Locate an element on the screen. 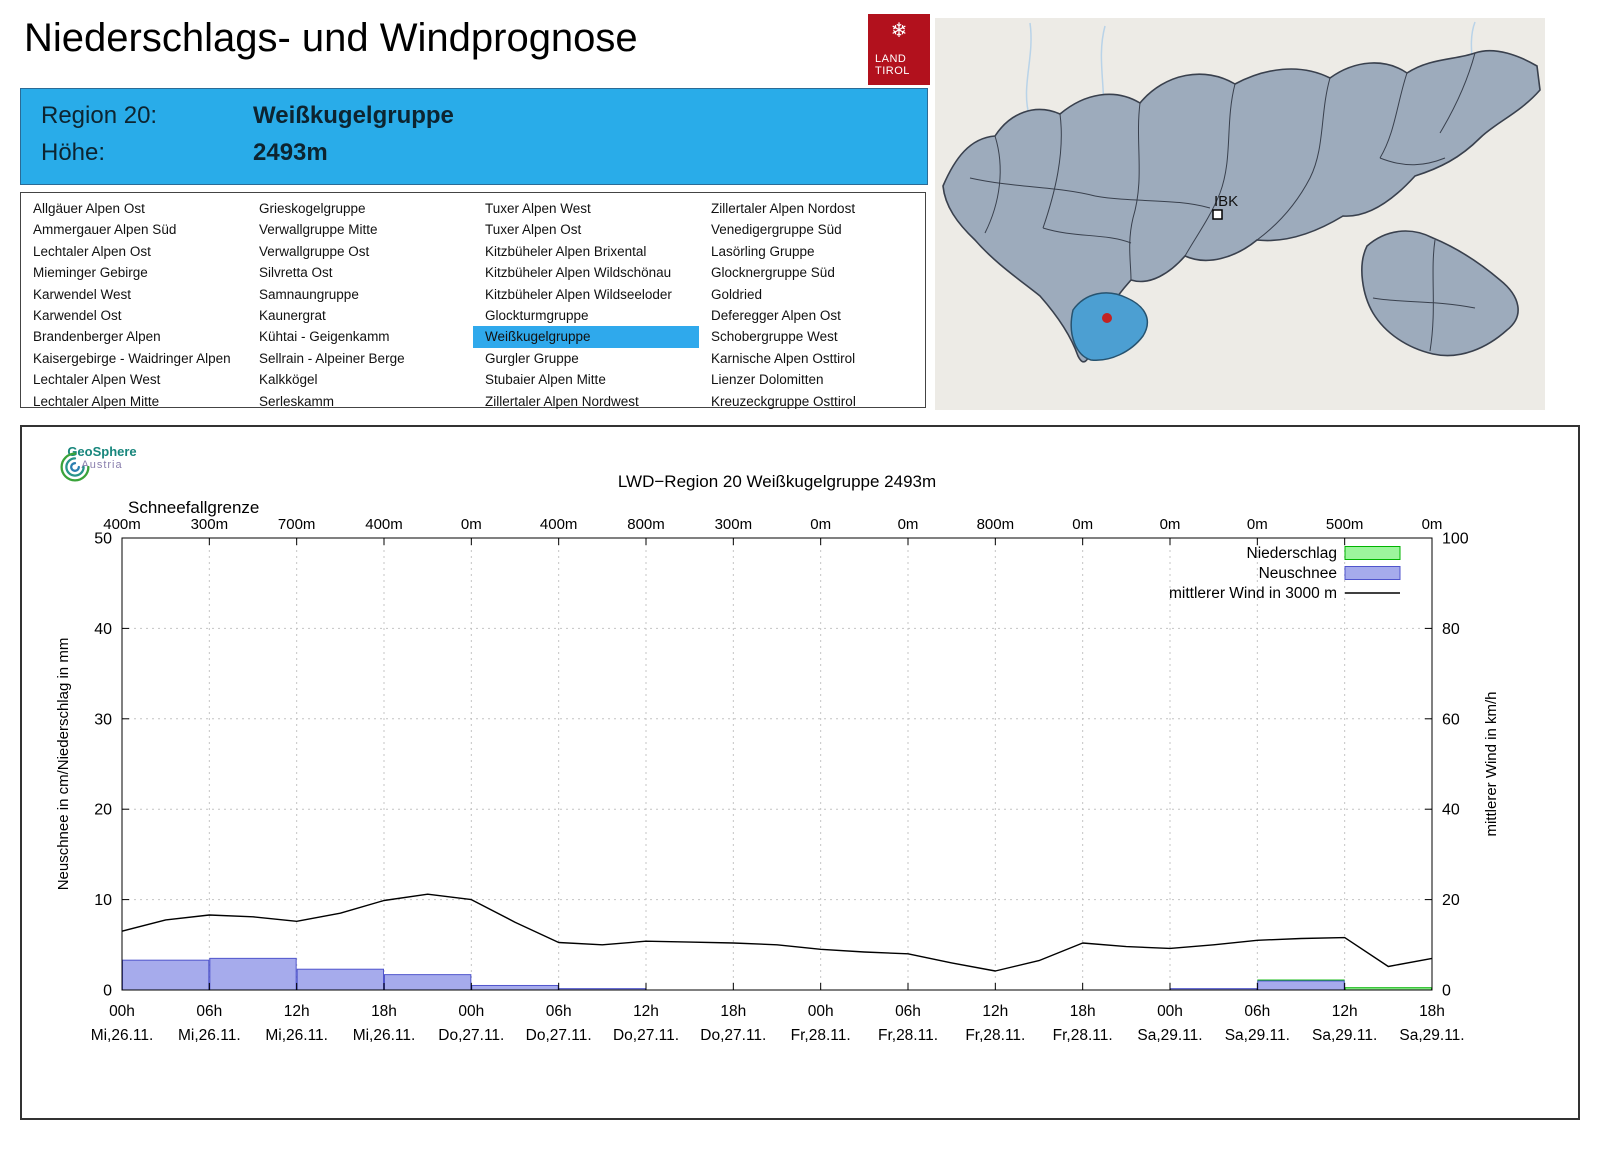  region-list-item: Karwendel West is located at coordinates (82, 294).